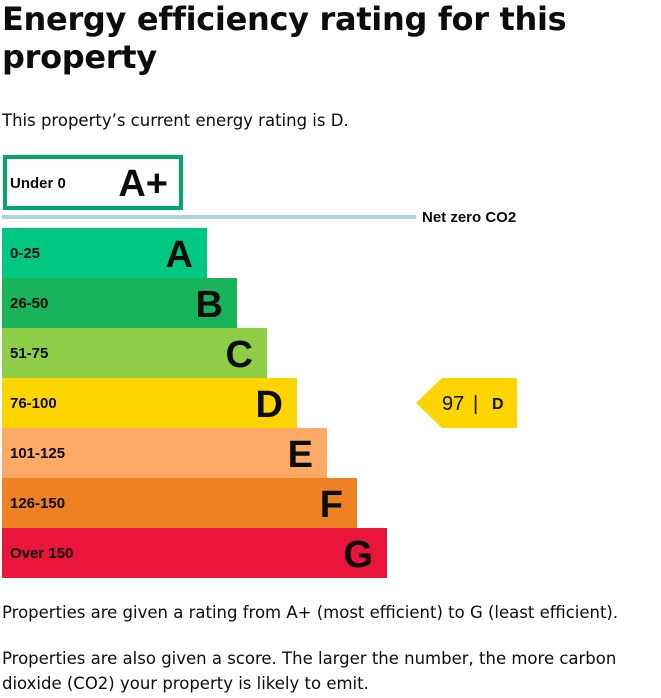 The height and width of the screenshot is (698, 661). What do you see at coordinates (29, 303) in the screenshot?
I see `band-b-range: 26-50` at bounding box center [29, 303].